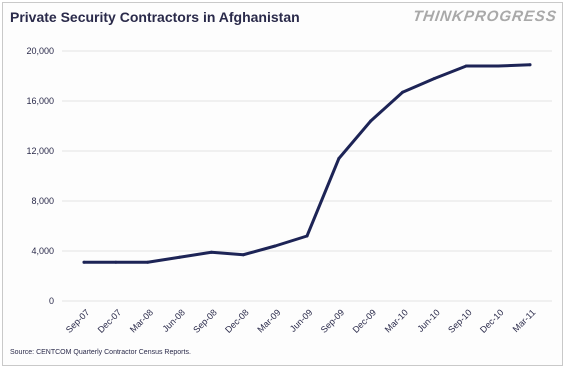 This screenshot has width=567, height=370. What do you see at coordinates (78, 321) in the screenshot?
I see `x-tick-label: Sep-07` at bounding box center [78, 321].